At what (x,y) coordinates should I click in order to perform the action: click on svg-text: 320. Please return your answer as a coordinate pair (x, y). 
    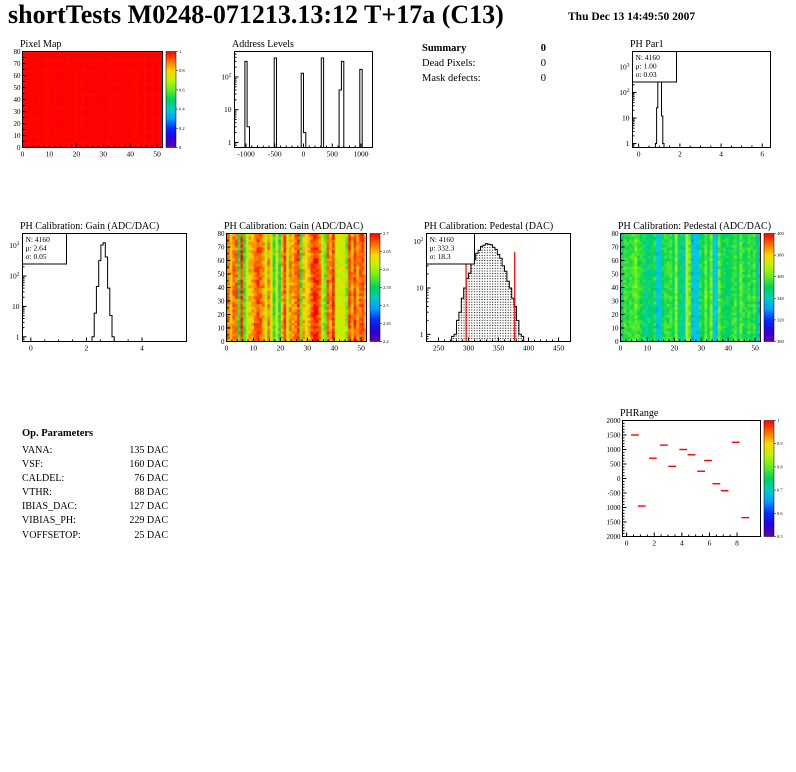
    Looking at the image, I should click on (781, 319).